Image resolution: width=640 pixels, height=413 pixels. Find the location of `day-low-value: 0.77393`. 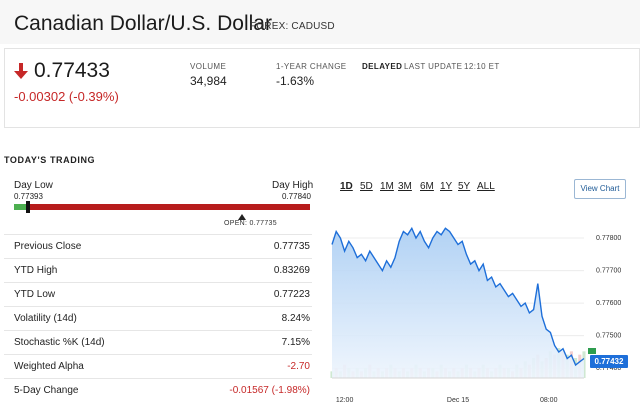

day-low-value: 0.77393 is located at coordinates (28, 196).